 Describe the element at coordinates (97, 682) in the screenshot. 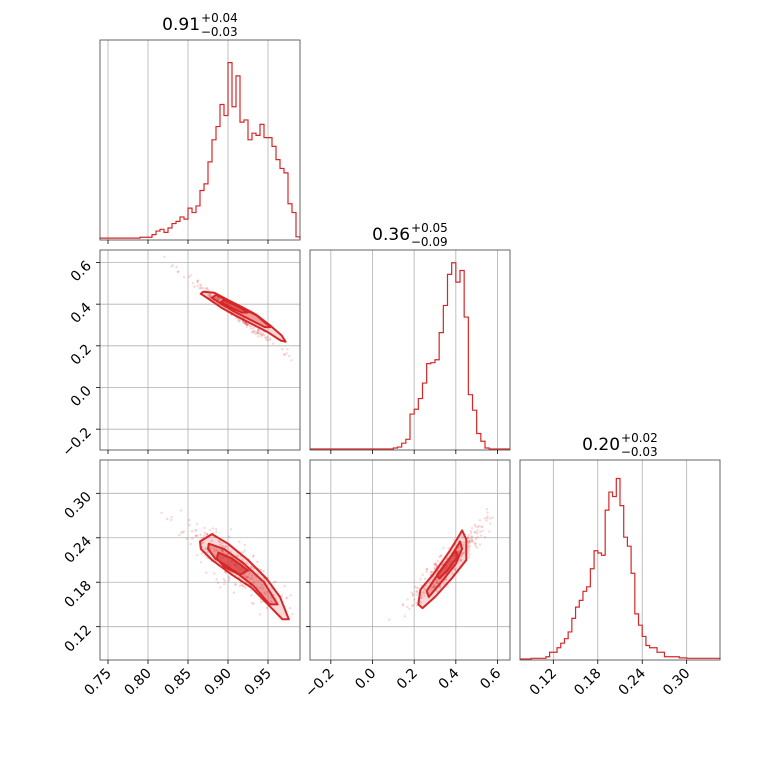

I see `tick-label: 0.75` at that location.